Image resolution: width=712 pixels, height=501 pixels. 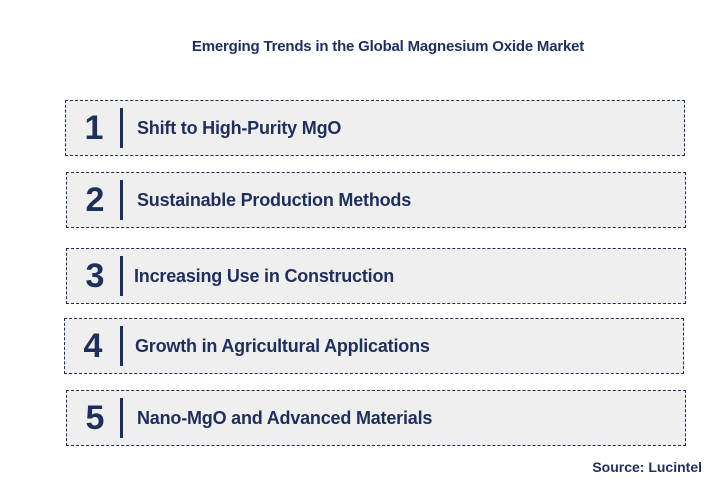 I want to click on trend-label: Nano-MgO and Advanced Materials, so click(x=285, y=417).